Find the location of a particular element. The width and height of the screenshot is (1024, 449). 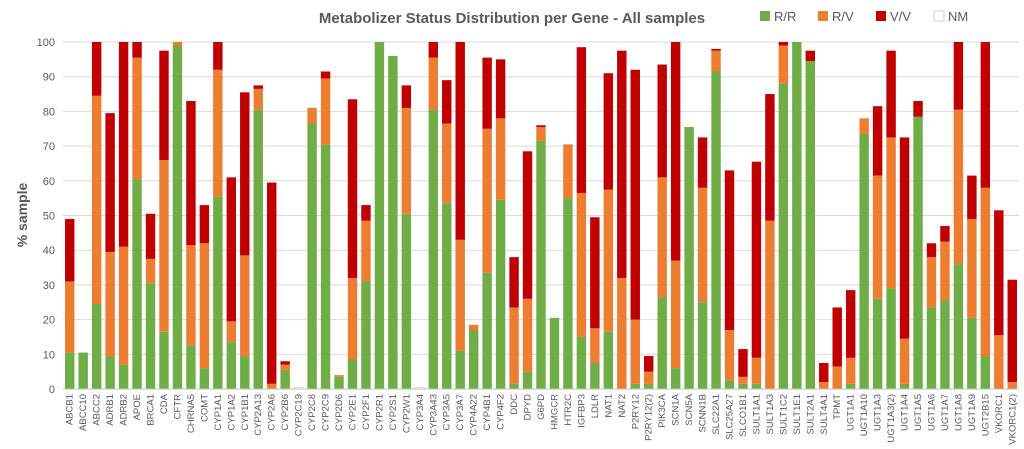

bar-rr-brca1 is located at coordinates (150, 336).